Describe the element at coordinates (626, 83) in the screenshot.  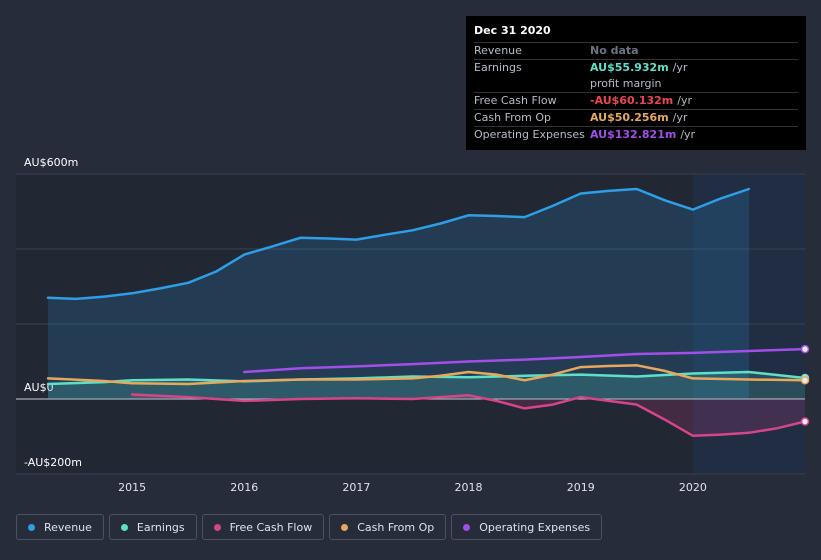
I see `tooltip-row-unit: profit margin` at that location.